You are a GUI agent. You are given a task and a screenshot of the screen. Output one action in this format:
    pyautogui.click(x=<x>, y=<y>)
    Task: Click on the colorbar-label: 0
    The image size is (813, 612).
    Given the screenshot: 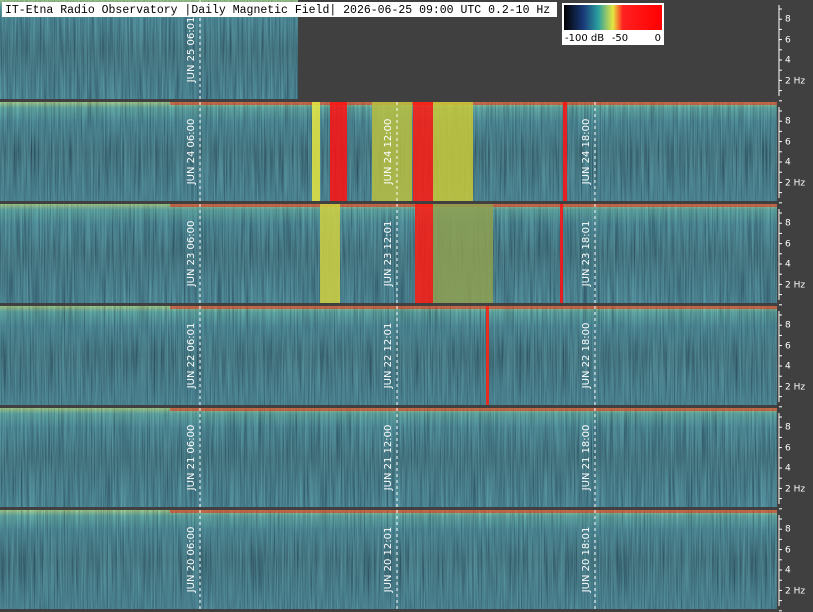 What is the action you would take?
    pyautogui.click(x=658, y=38)
    